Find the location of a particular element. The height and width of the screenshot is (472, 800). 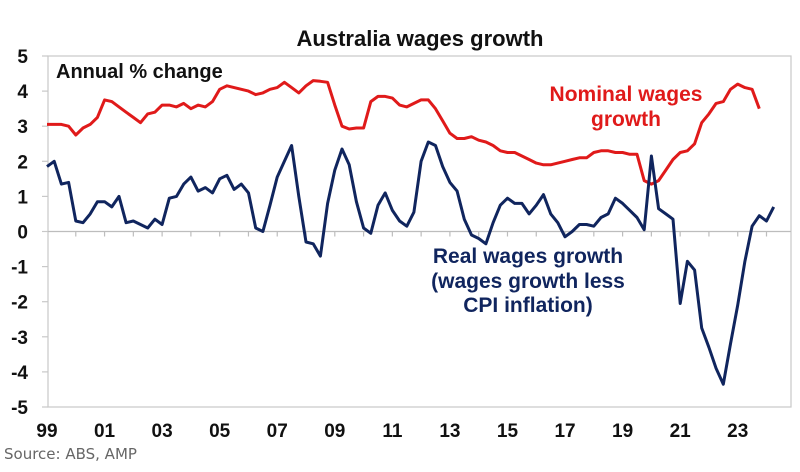

y-tick-label: -1 is located at coordinates (19, 268).